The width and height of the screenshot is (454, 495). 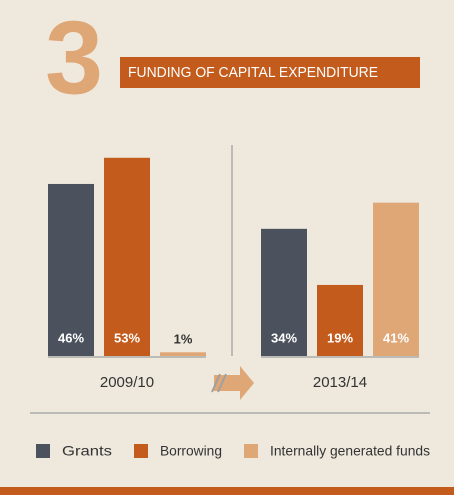 I want to click on title-bar, so click(x=270, y=72).